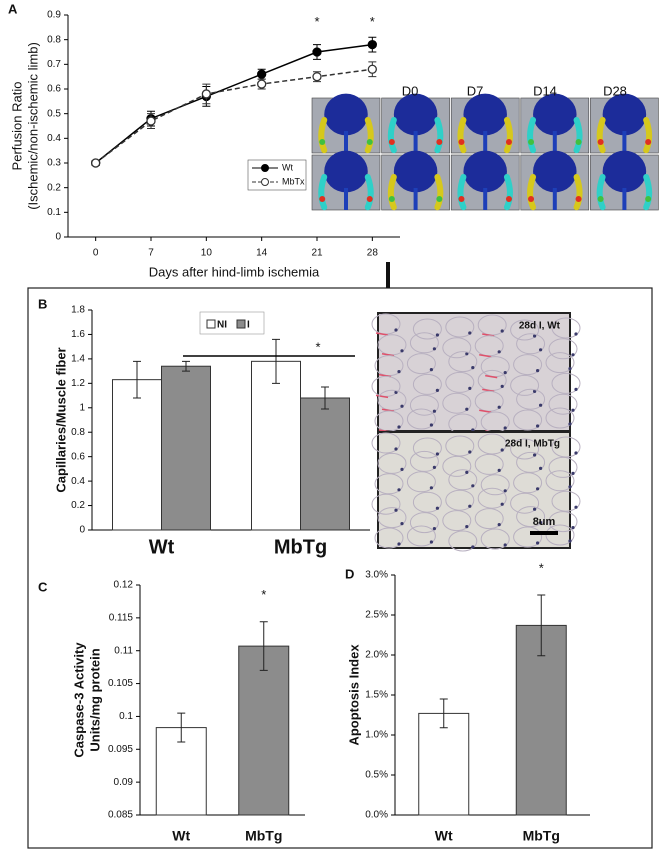  I want to click on y-tick-label: 0.2, so click(54, 187).